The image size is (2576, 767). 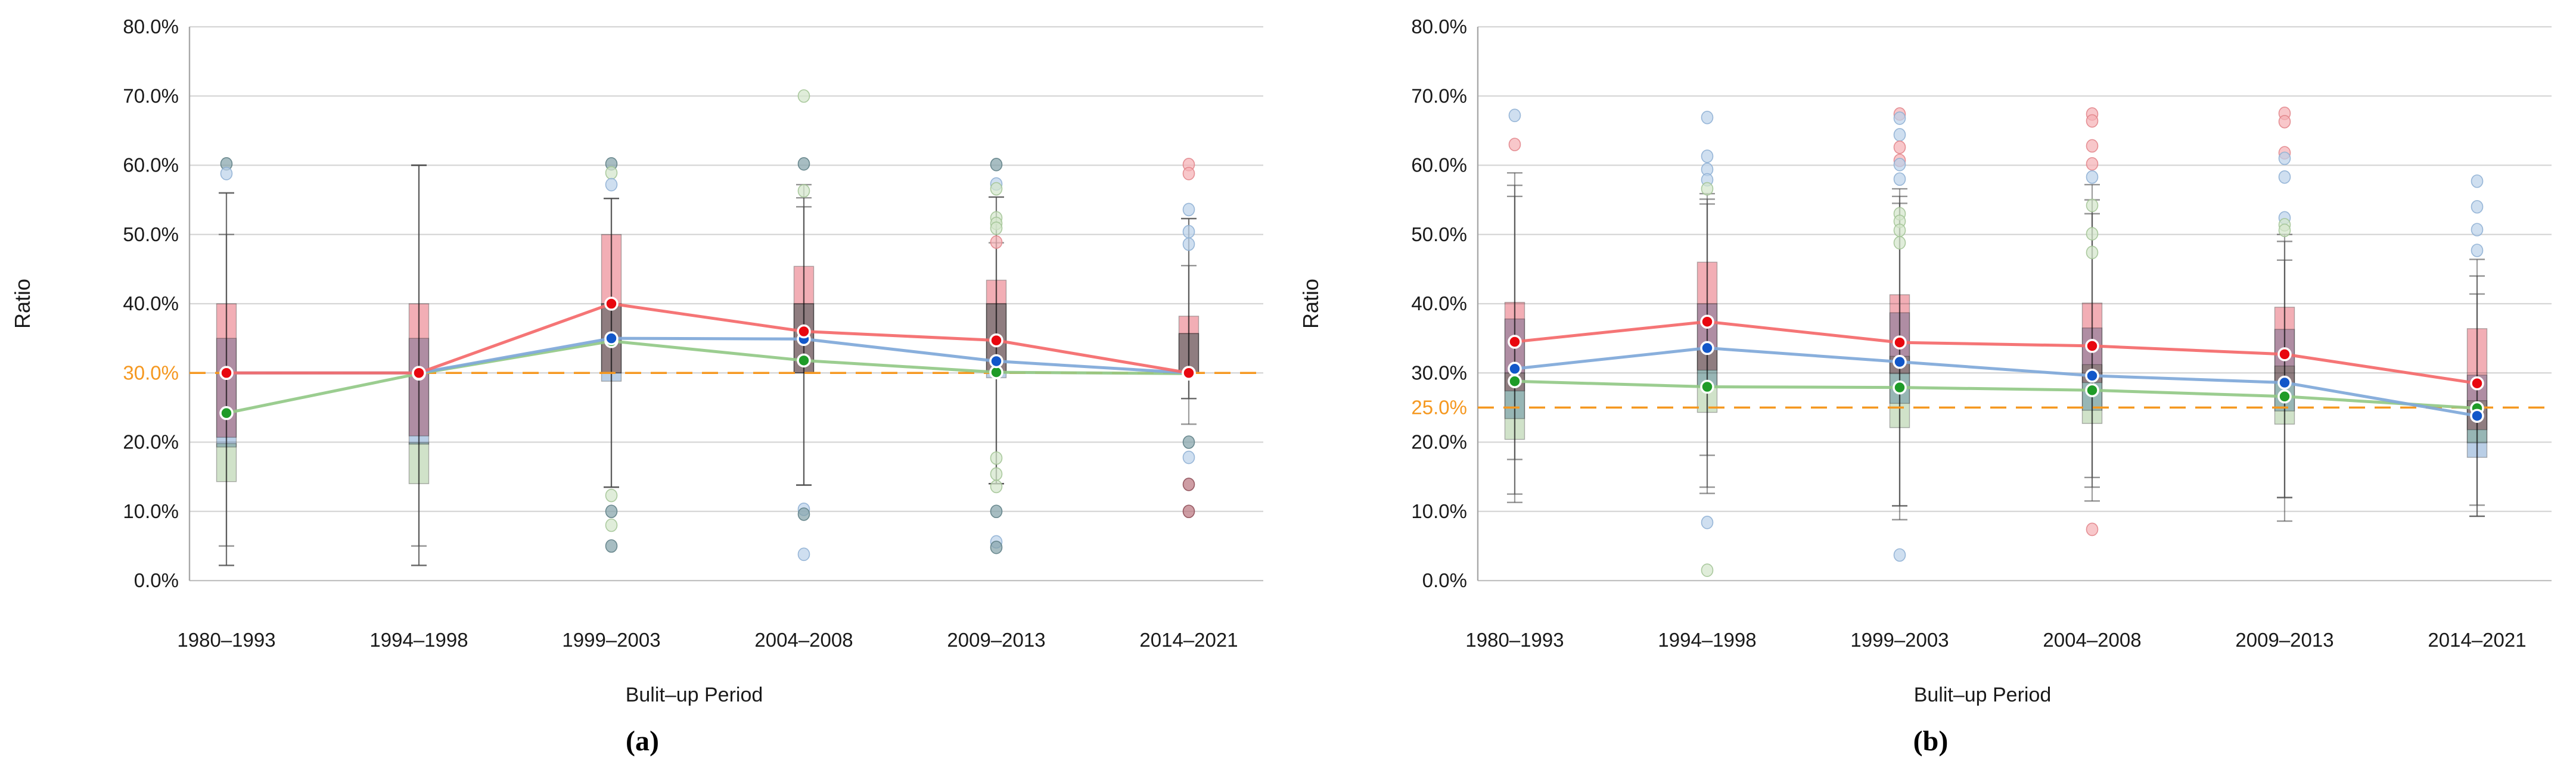 What do you see at coordinates (1439, 442) in the screenshot?
I see `y-tick-label: 20.0%` at bounding box center [1439, 442].